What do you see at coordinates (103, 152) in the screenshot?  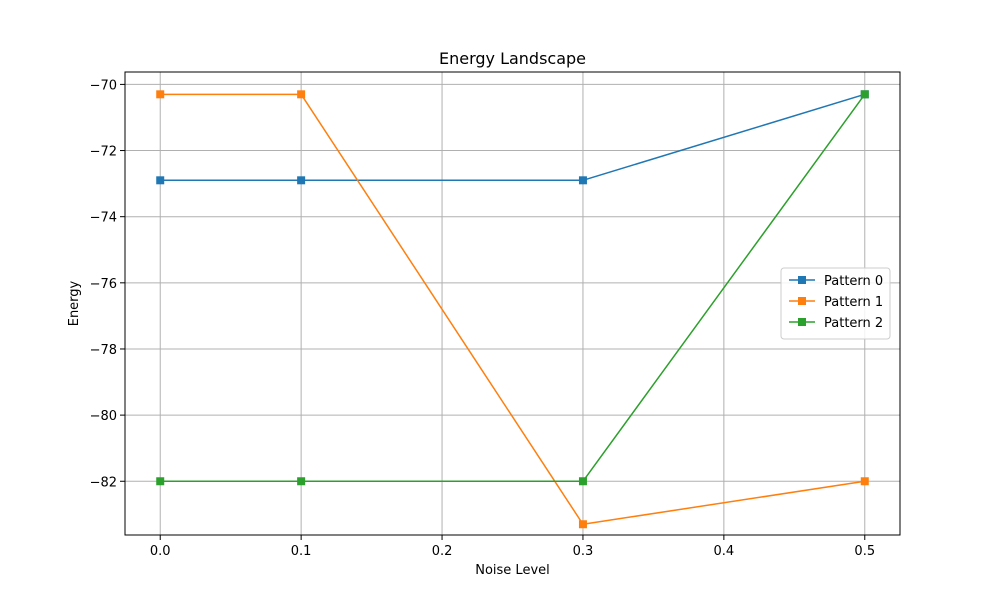 I see `y-tick-label: −72` at bounding box center [103, 152].